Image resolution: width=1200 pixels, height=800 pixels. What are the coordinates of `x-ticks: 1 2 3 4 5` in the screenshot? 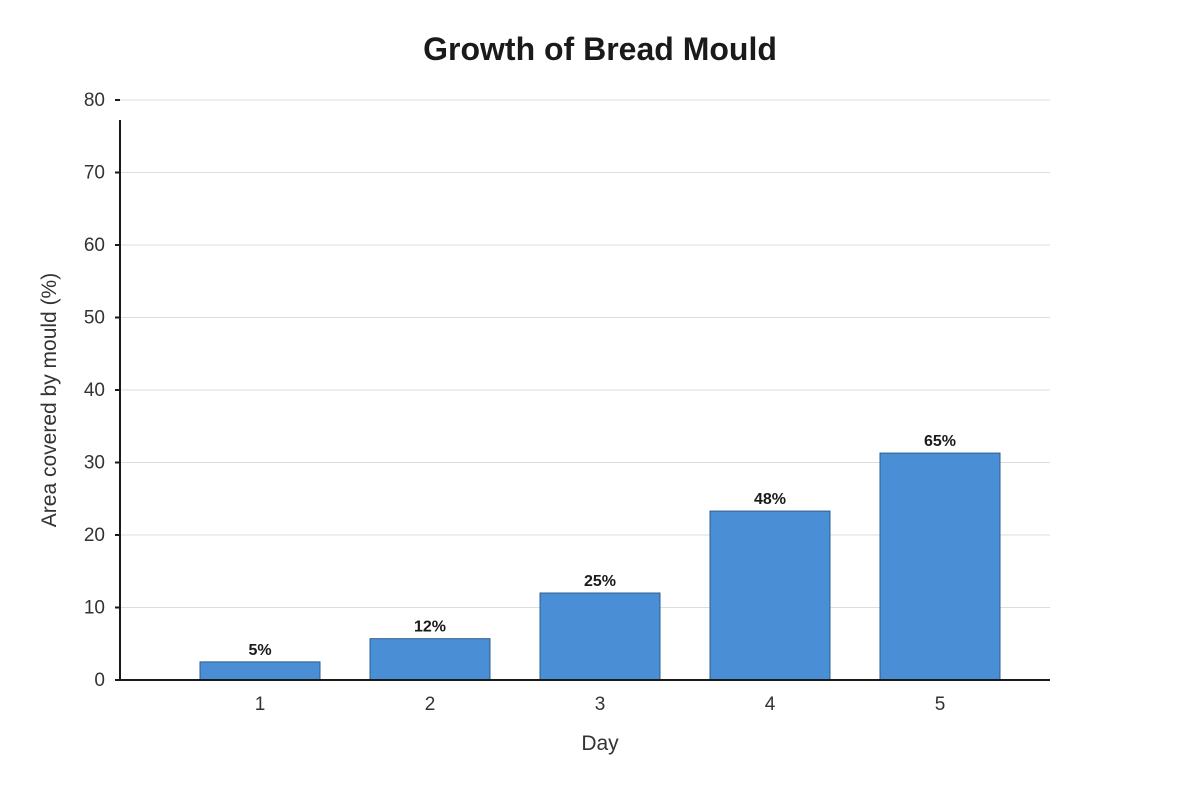 It's located at (600, 704).